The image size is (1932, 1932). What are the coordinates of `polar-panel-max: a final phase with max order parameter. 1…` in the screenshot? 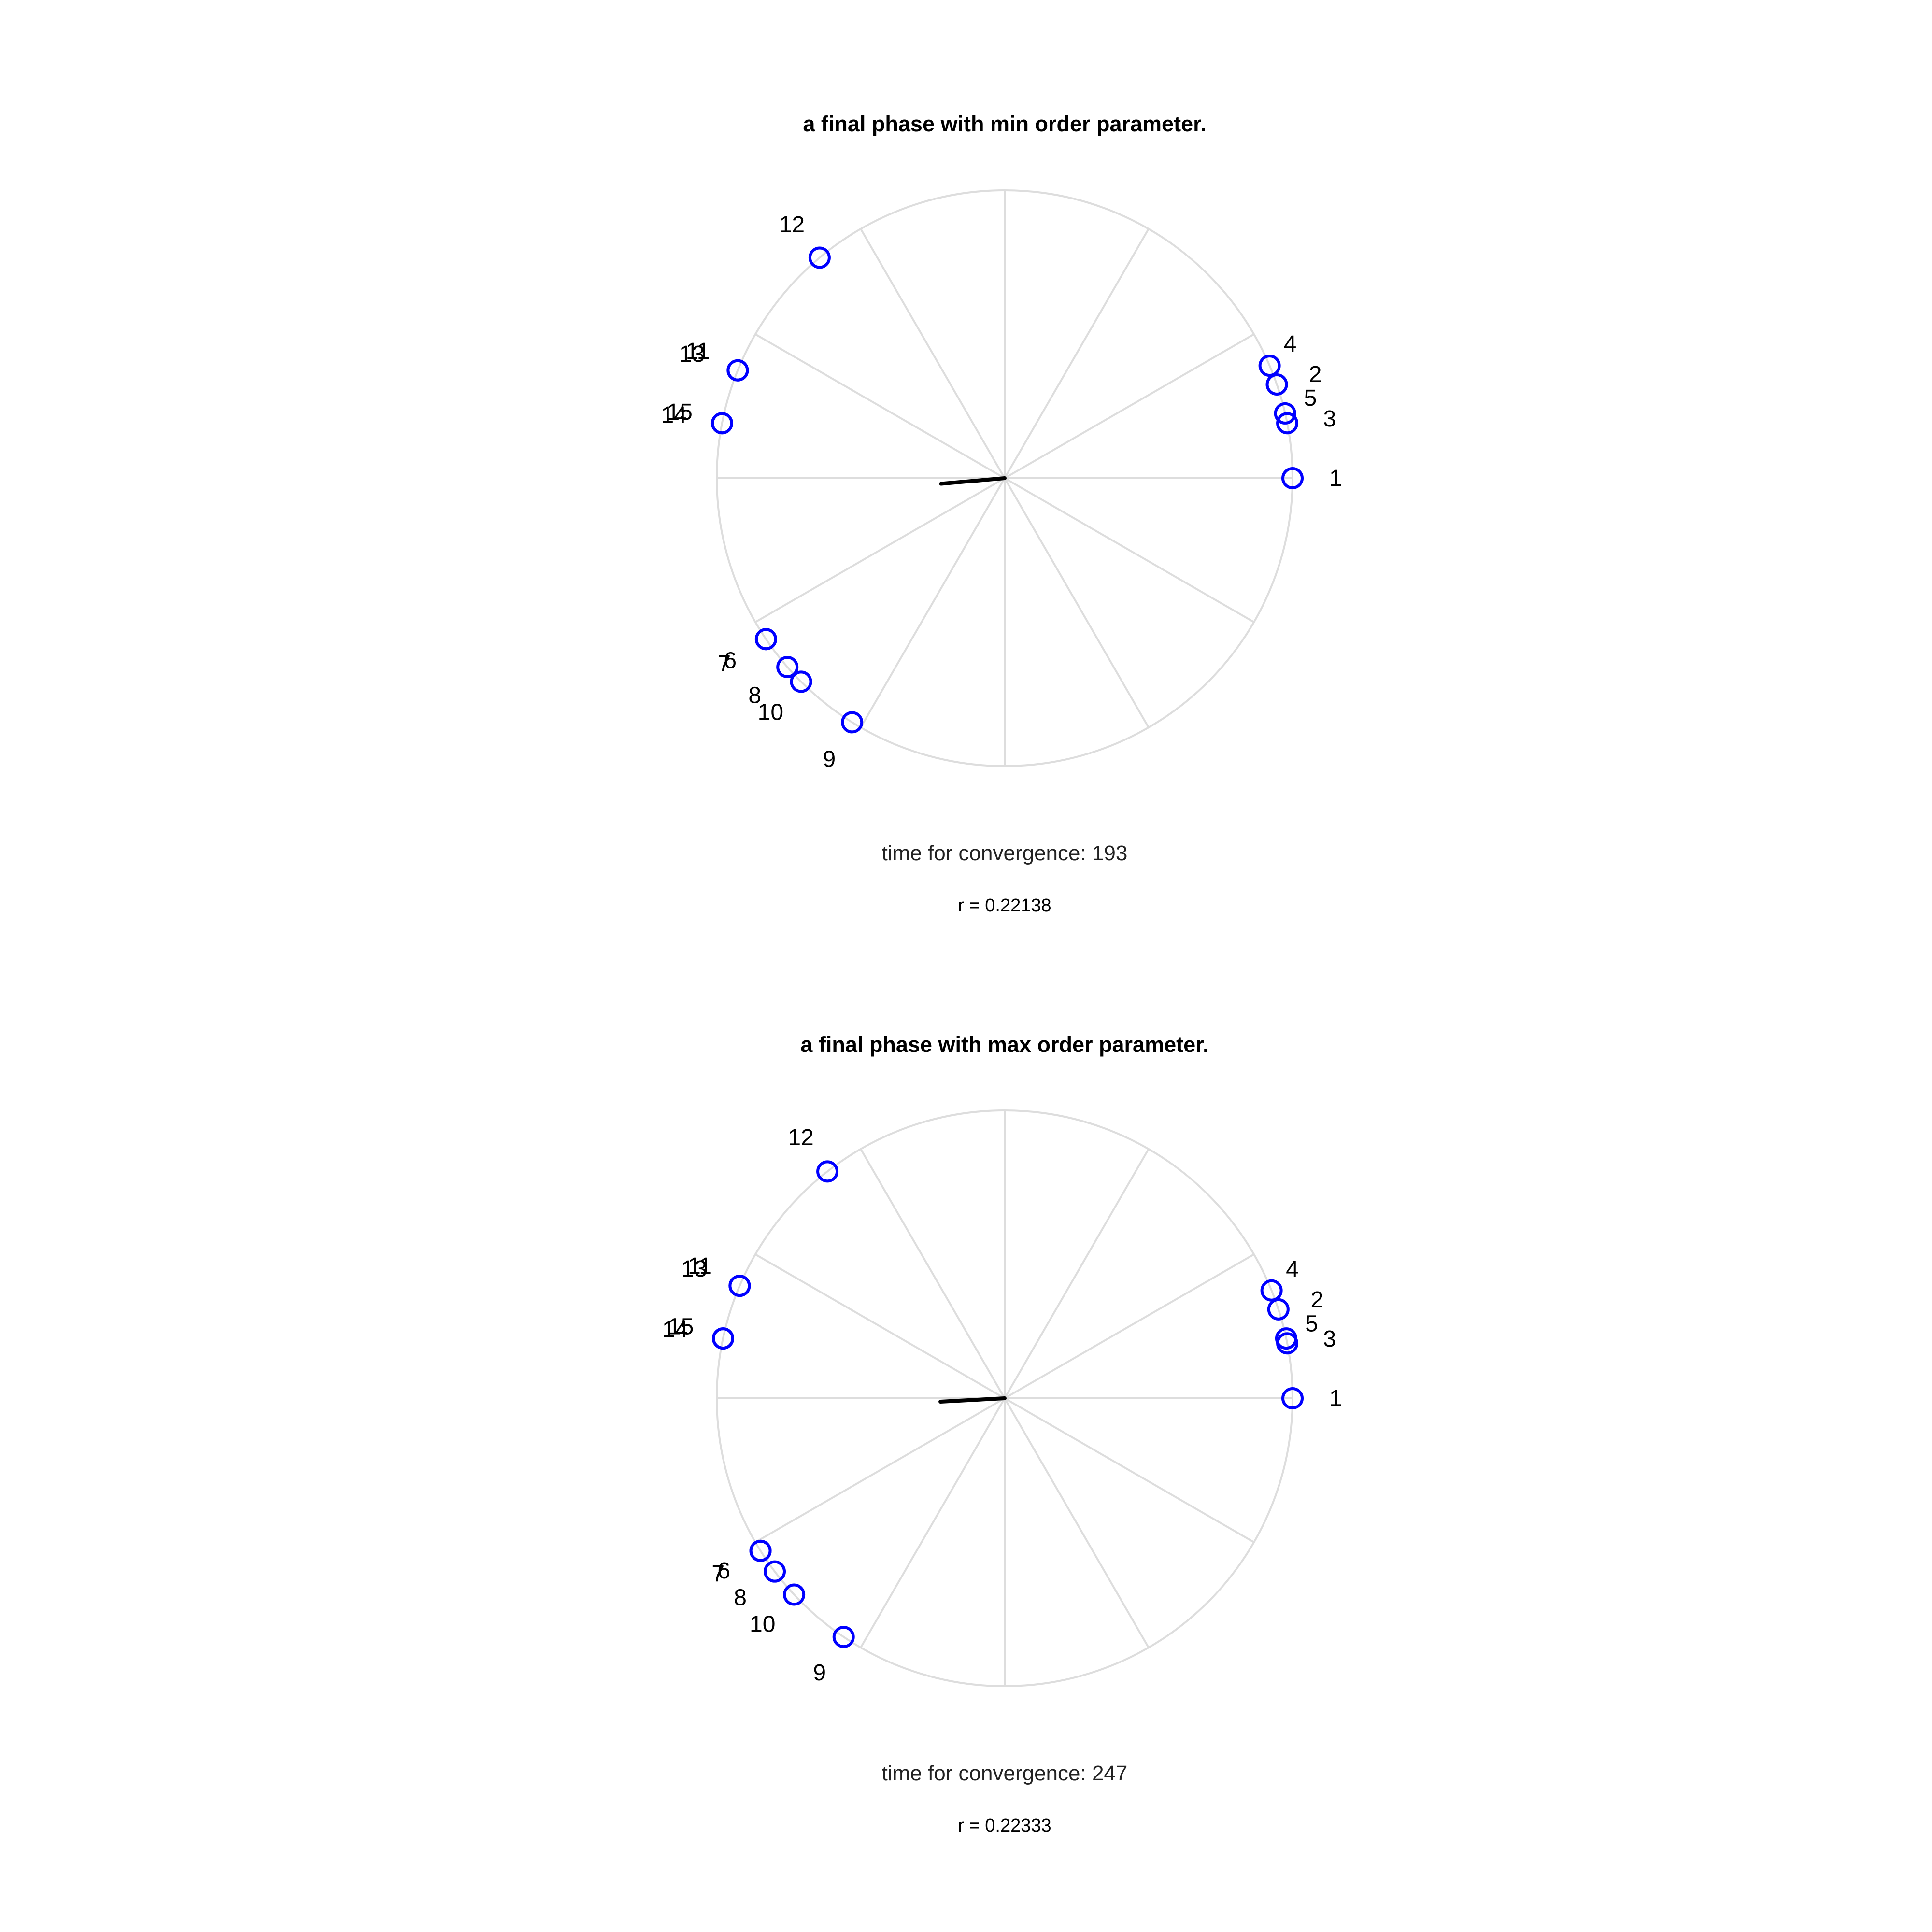 It's located at (1002, 1434).